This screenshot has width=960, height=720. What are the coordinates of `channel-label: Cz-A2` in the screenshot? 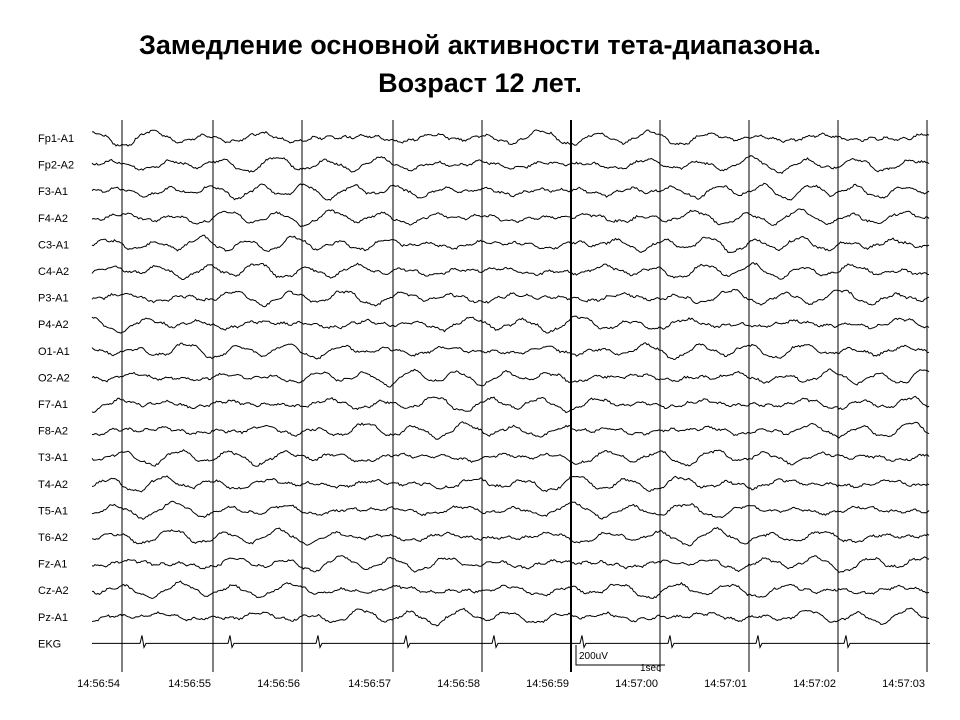 It's located at (53, 591).